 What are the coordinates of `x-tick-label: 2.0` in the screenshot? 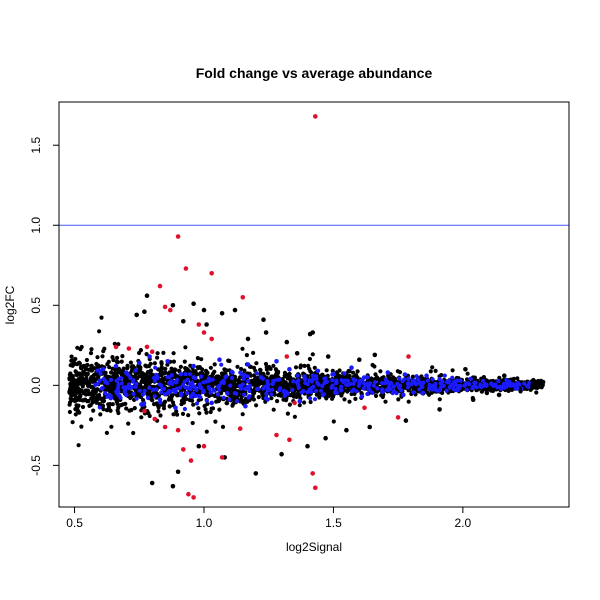 It's located at (463, 523).